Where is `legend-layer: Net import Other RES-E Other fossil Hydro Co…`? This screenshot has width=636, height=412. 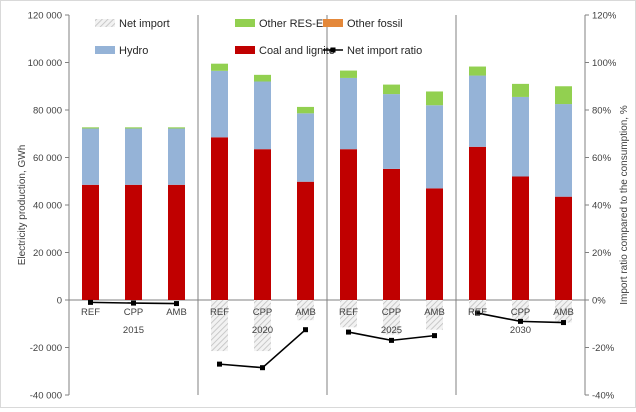 legend-layer: Net import Other RES-E Other fossil Hydro Co… is located at coordinates (258, 37).